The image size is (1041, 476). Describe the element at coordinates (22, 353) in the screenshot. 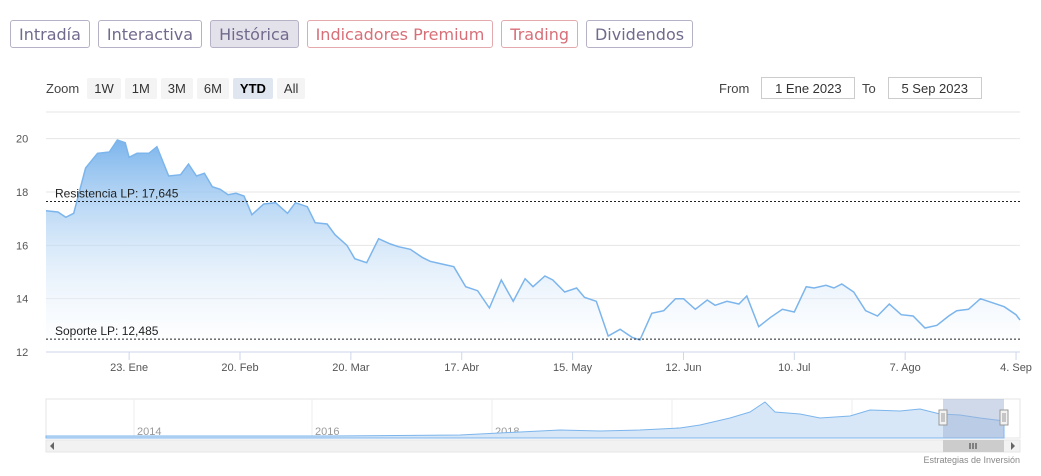

I see `y-tick-label: 12` at that location.